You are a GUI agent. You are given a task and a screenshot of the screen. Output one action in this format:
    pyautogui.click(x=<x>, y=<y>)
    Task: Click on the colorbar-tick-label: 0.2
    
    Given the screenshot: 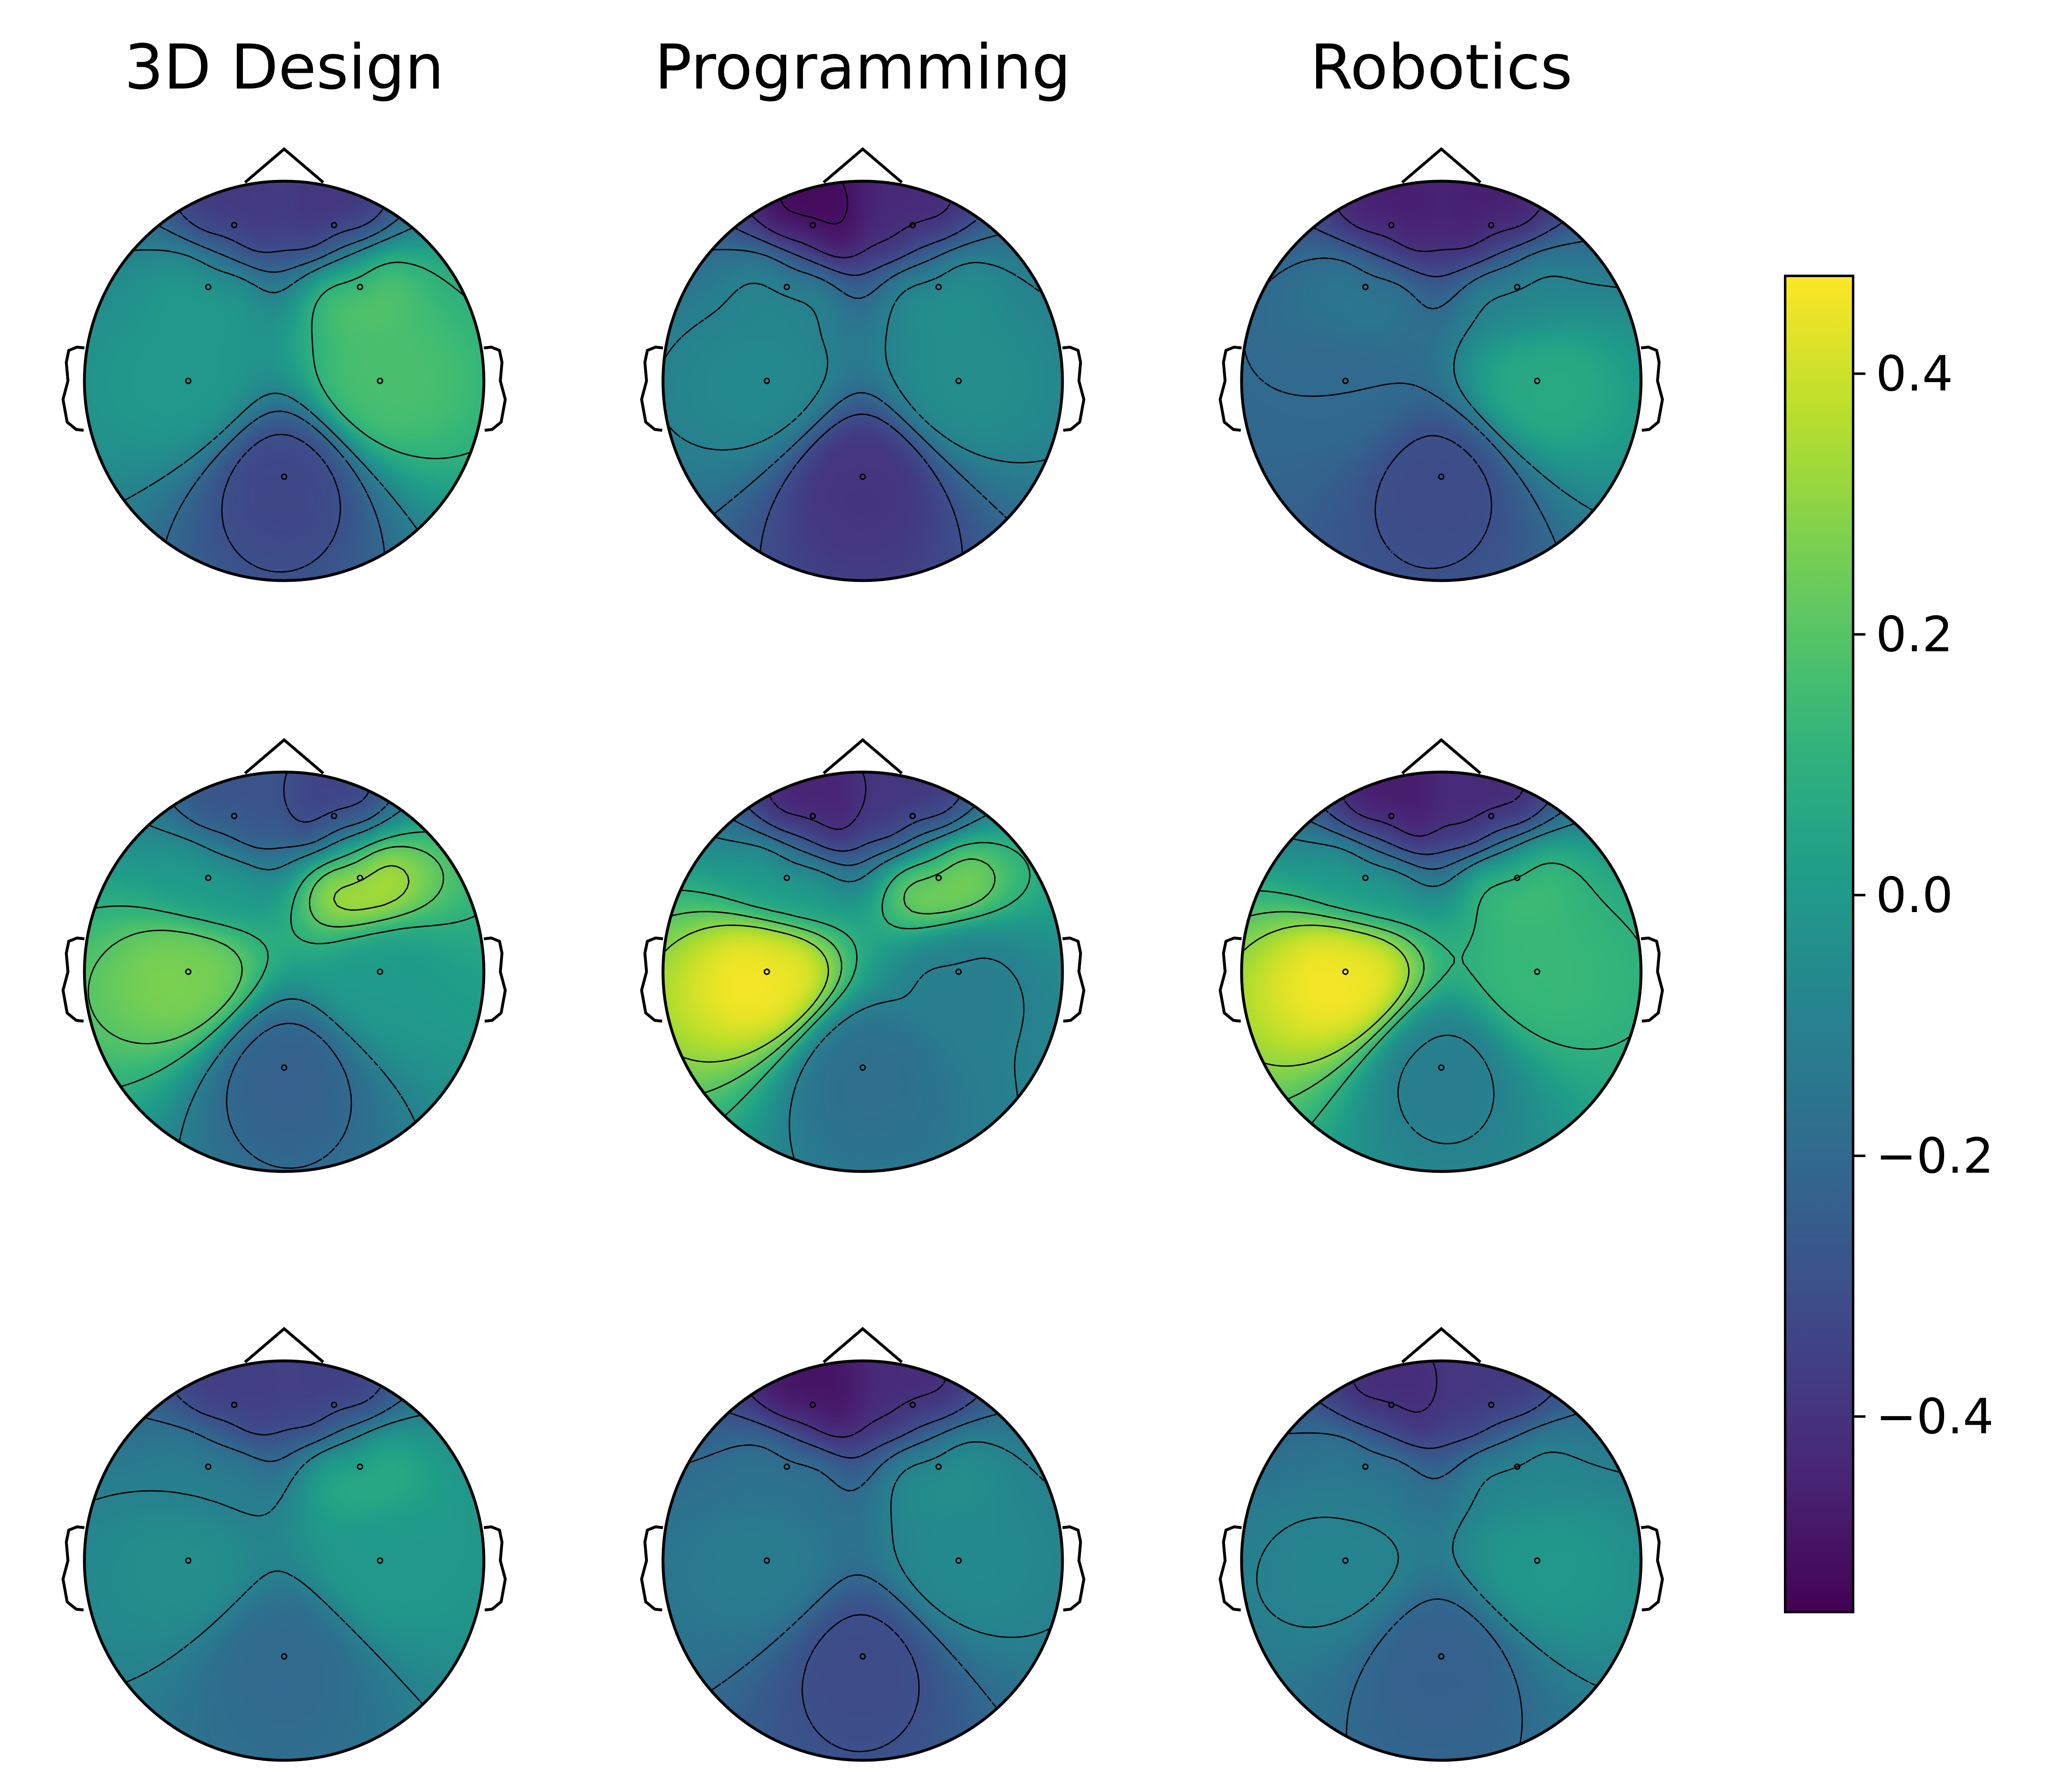 What is the action you would take?
    pyautogui.click(x=1914, y=634)
    